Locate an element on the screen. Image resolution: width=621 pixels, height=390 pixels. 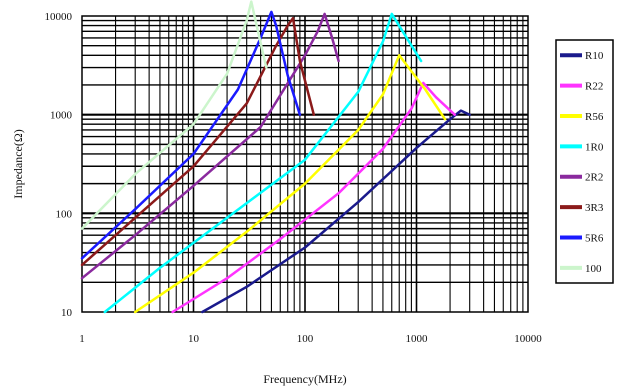
x-tick-label: 1000 is located at coordinates (417, 339).